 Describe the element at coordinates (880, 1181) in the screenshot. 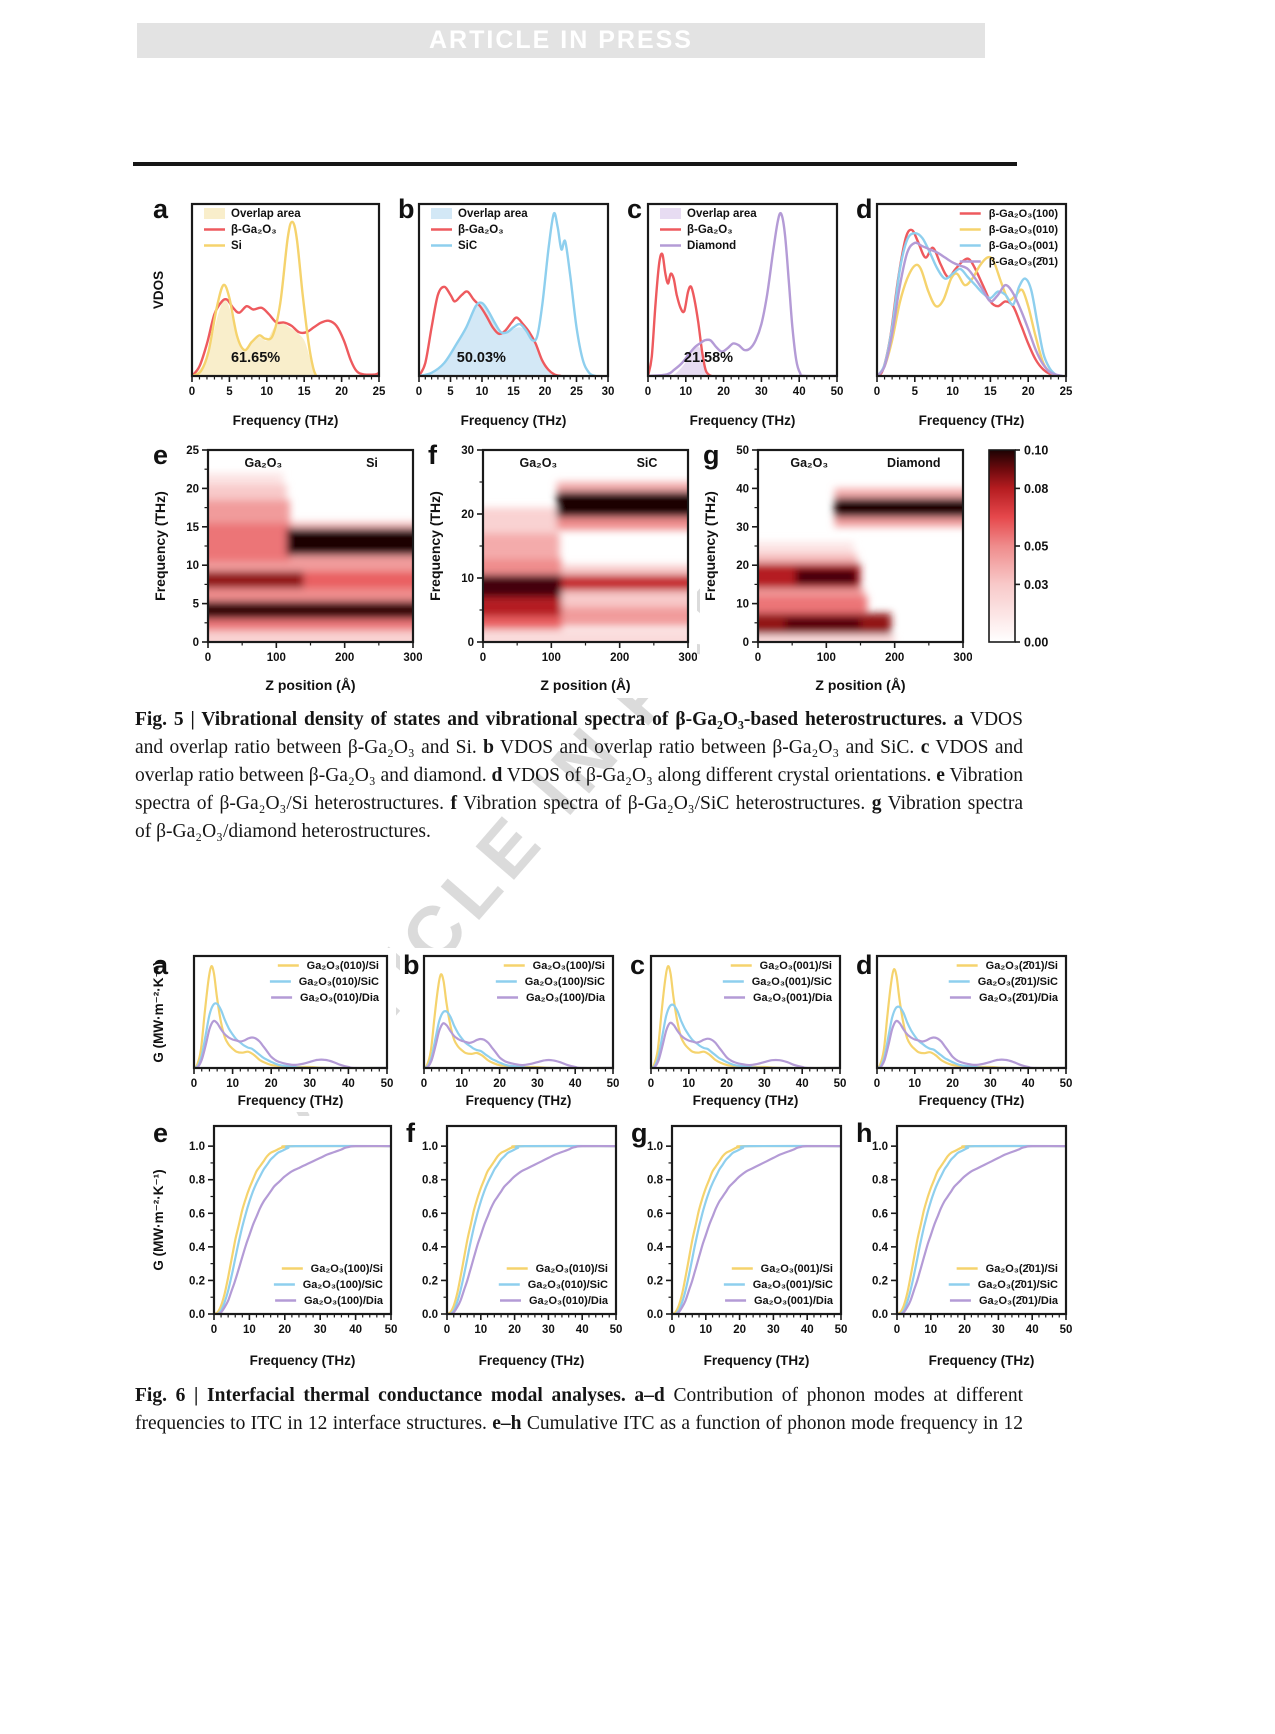

I see `y-tick-label: 0.8` at that location.